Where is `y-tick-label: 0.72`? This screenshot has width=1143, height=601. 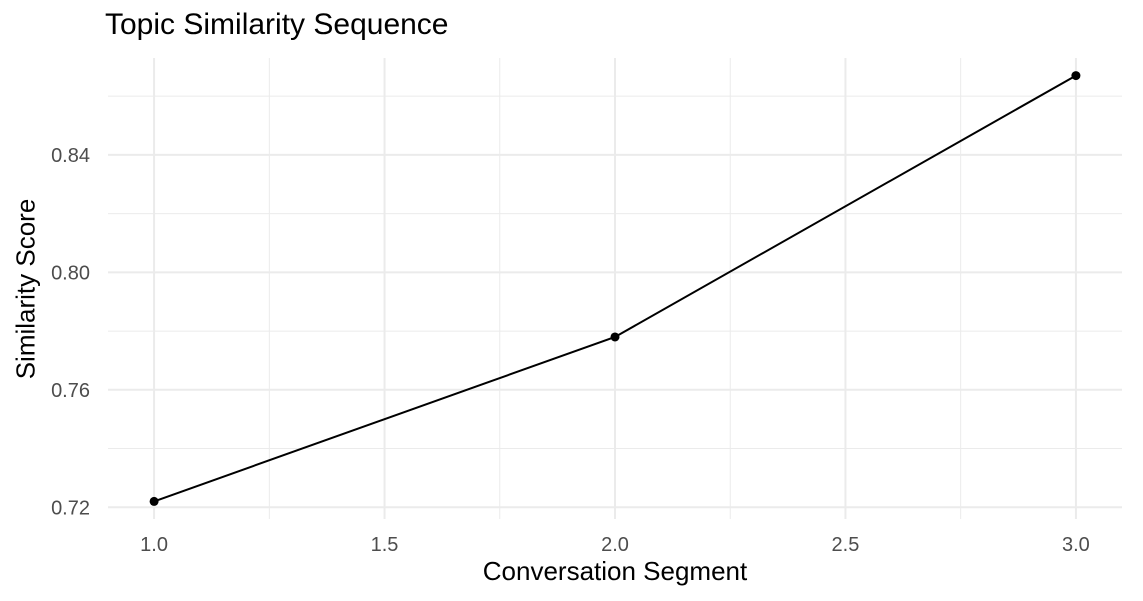
y-tick-label: 0.72 is located at coordinates (70, 508).